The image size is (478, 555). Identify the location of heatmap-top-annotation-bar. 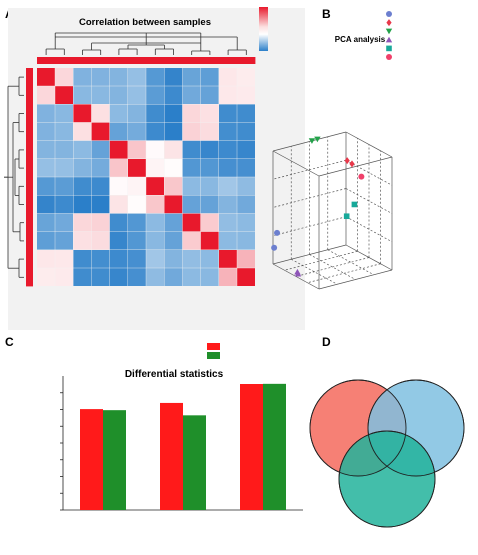
(146, 60).